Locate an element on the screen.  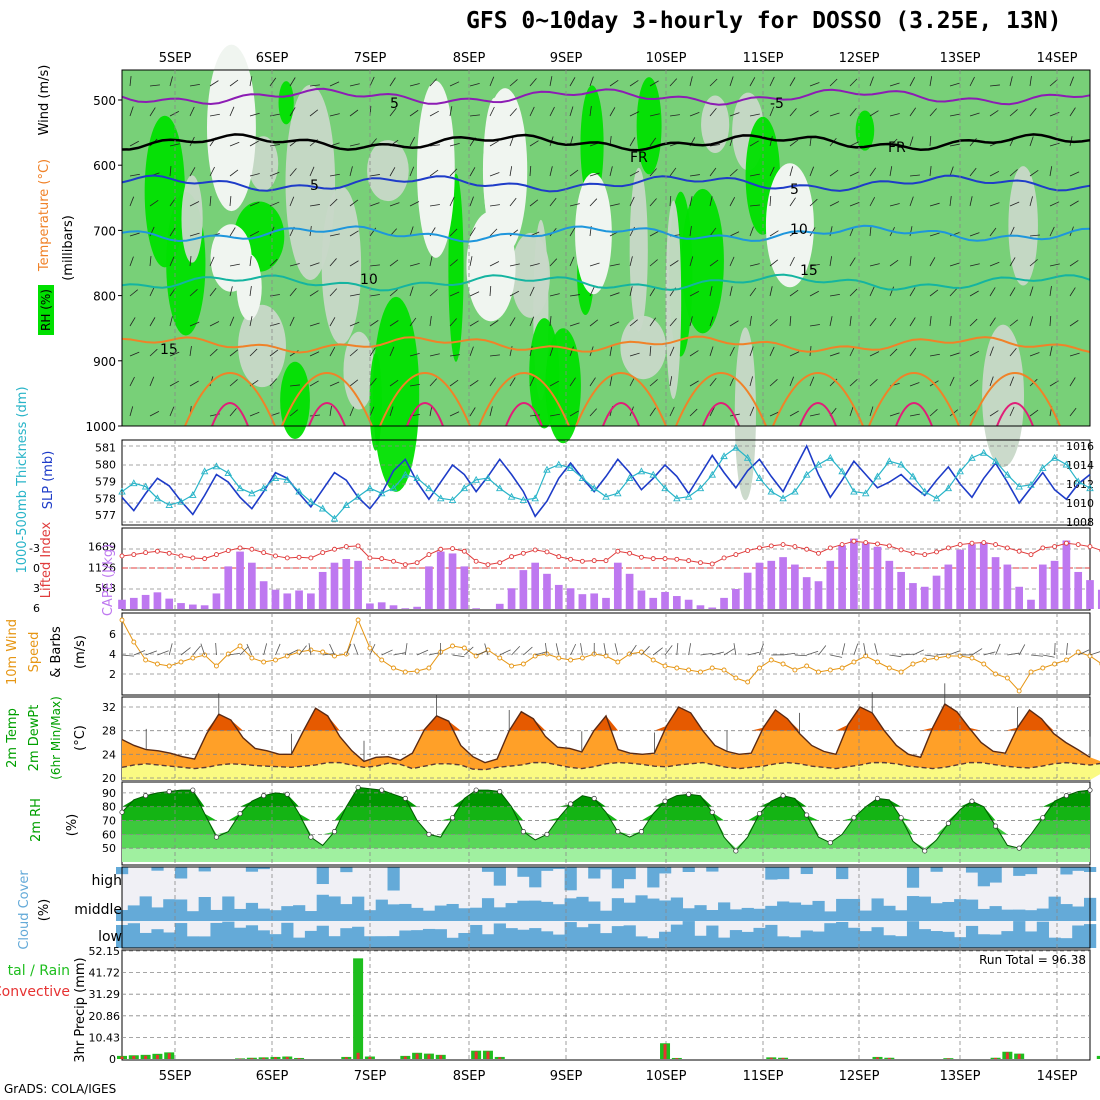
y-axis-label-precip: 3hr Precip (mm) is located at coordinates (80, 1009).